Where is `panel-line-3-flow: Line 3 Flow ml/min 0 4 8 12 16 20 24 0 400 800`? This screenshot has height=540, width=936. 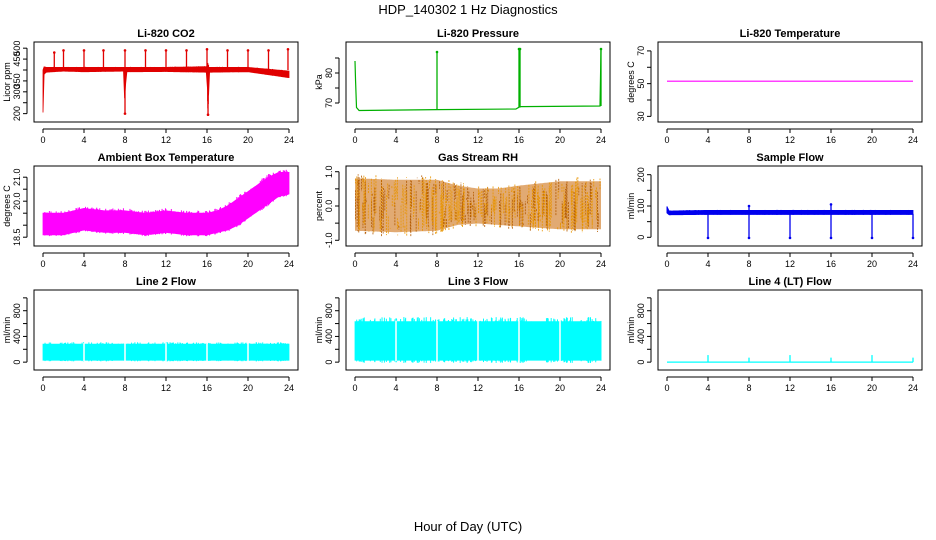 panel-line-3-flow: Line 3 Flow ml/min 0 4 8 12 16 20 24 0 400 800 is located at coordinates (462, 334).